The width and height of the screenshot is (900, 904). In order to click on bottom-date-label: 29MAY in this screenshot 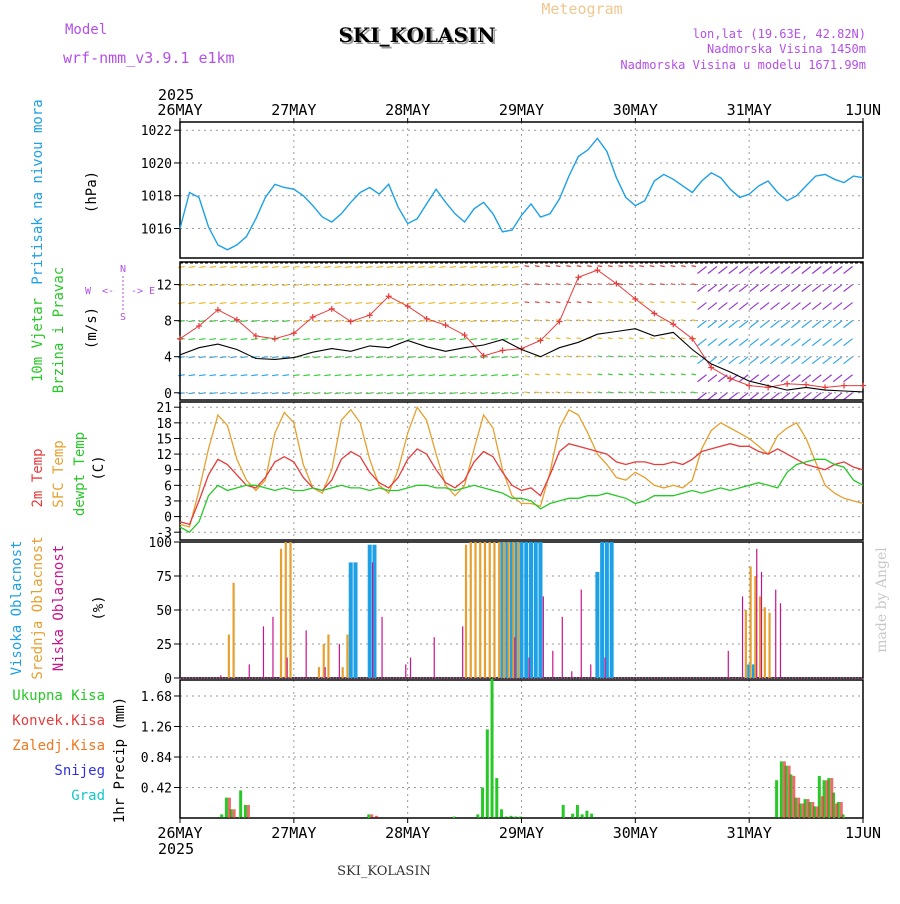, I will do `click(521, 833)`.